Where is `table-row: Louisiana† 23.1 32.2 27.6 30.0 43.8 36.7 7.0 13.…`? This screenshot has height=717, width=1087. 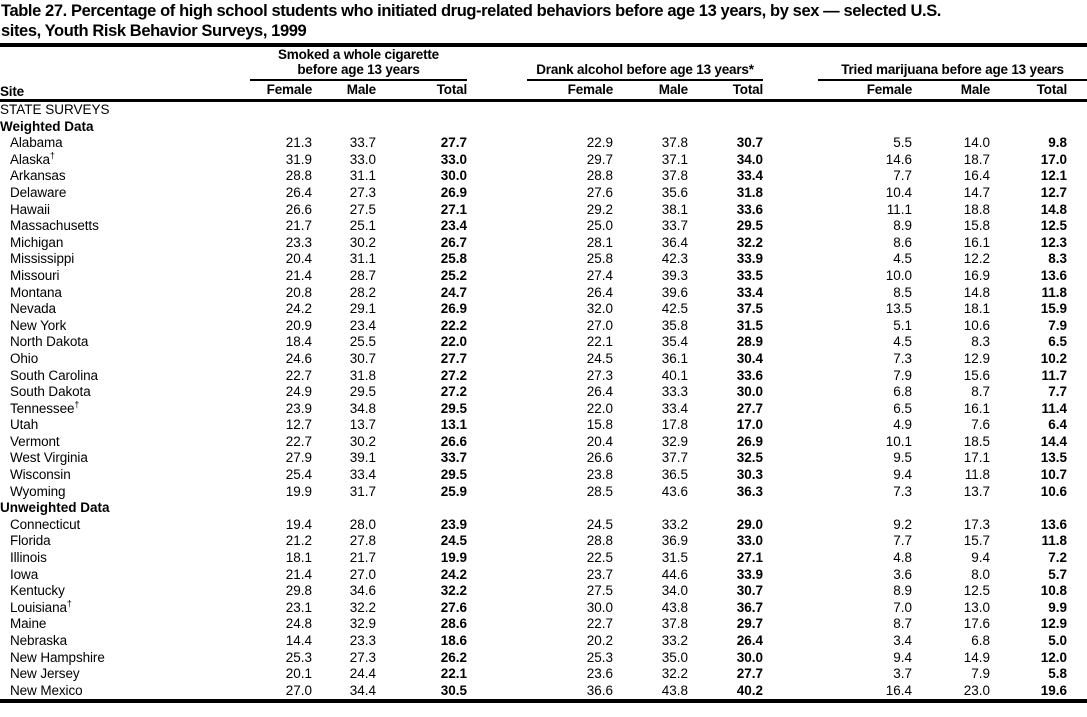 table-row: Louisiana† 23.1 32.2 27.6 30.0 43.8 36.7 7.0 13.… is located at coordinates (543, 608).